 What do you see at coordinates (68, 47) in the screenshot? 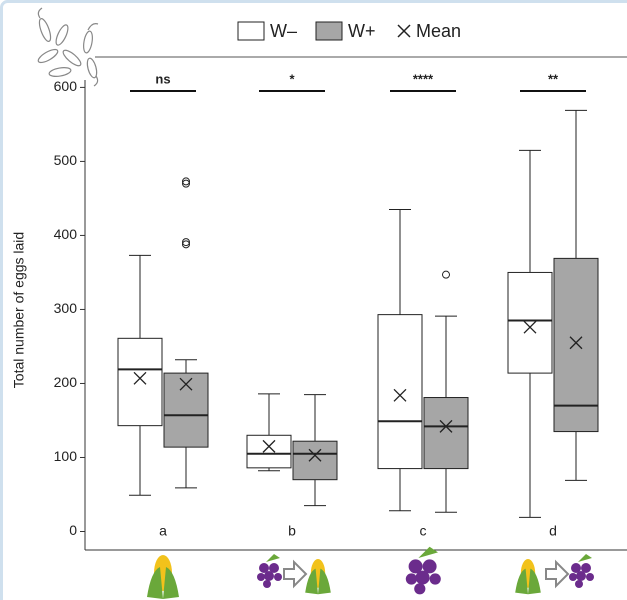
I see `bacteria-icon` at bounding box center [68, 47].